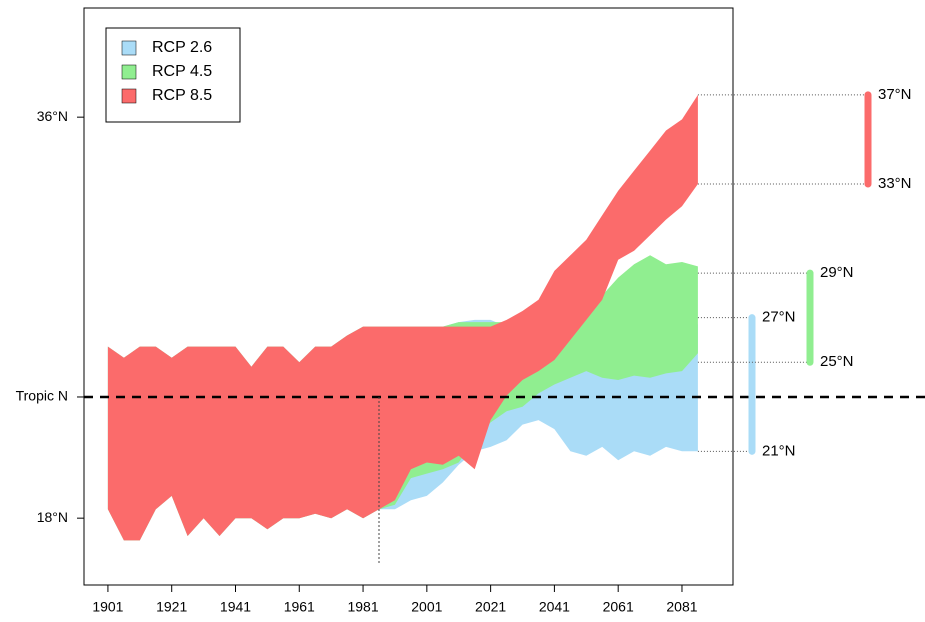  What do you see at coordinates (362, 607) in the screenshot?
I see `x-tick-label: 1981` at bounding box center [362, 607].